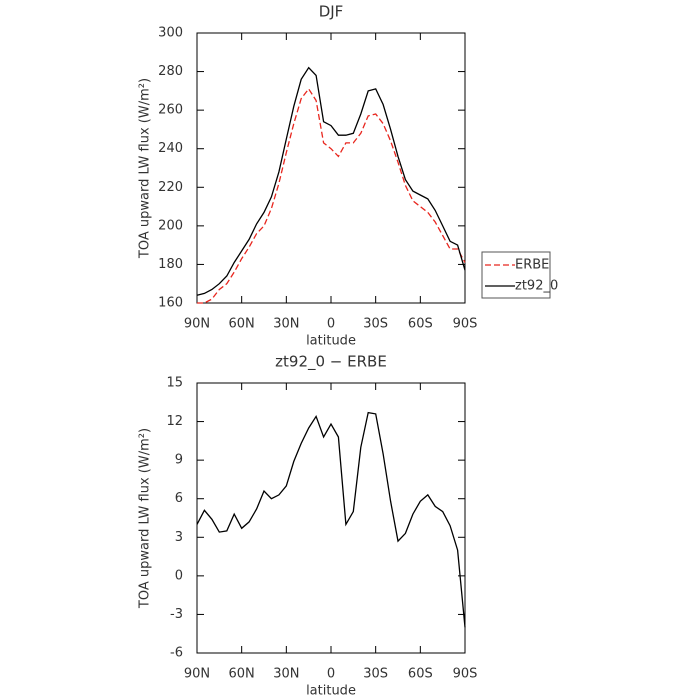  Describe the element at coordinates (532, 265) in the screenshot. I see `legend-label: ERBE` at that location.